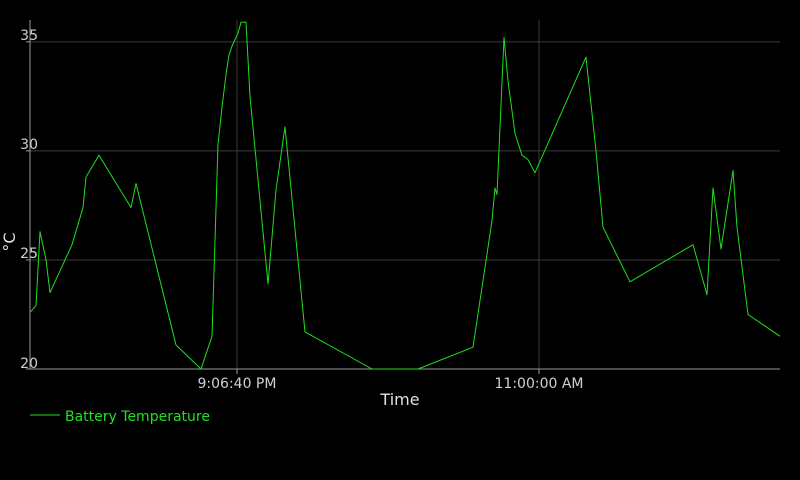 This screenshot has width=800, height=480. I want to click on legend-label: Battery Temperature, so click(137, 417).